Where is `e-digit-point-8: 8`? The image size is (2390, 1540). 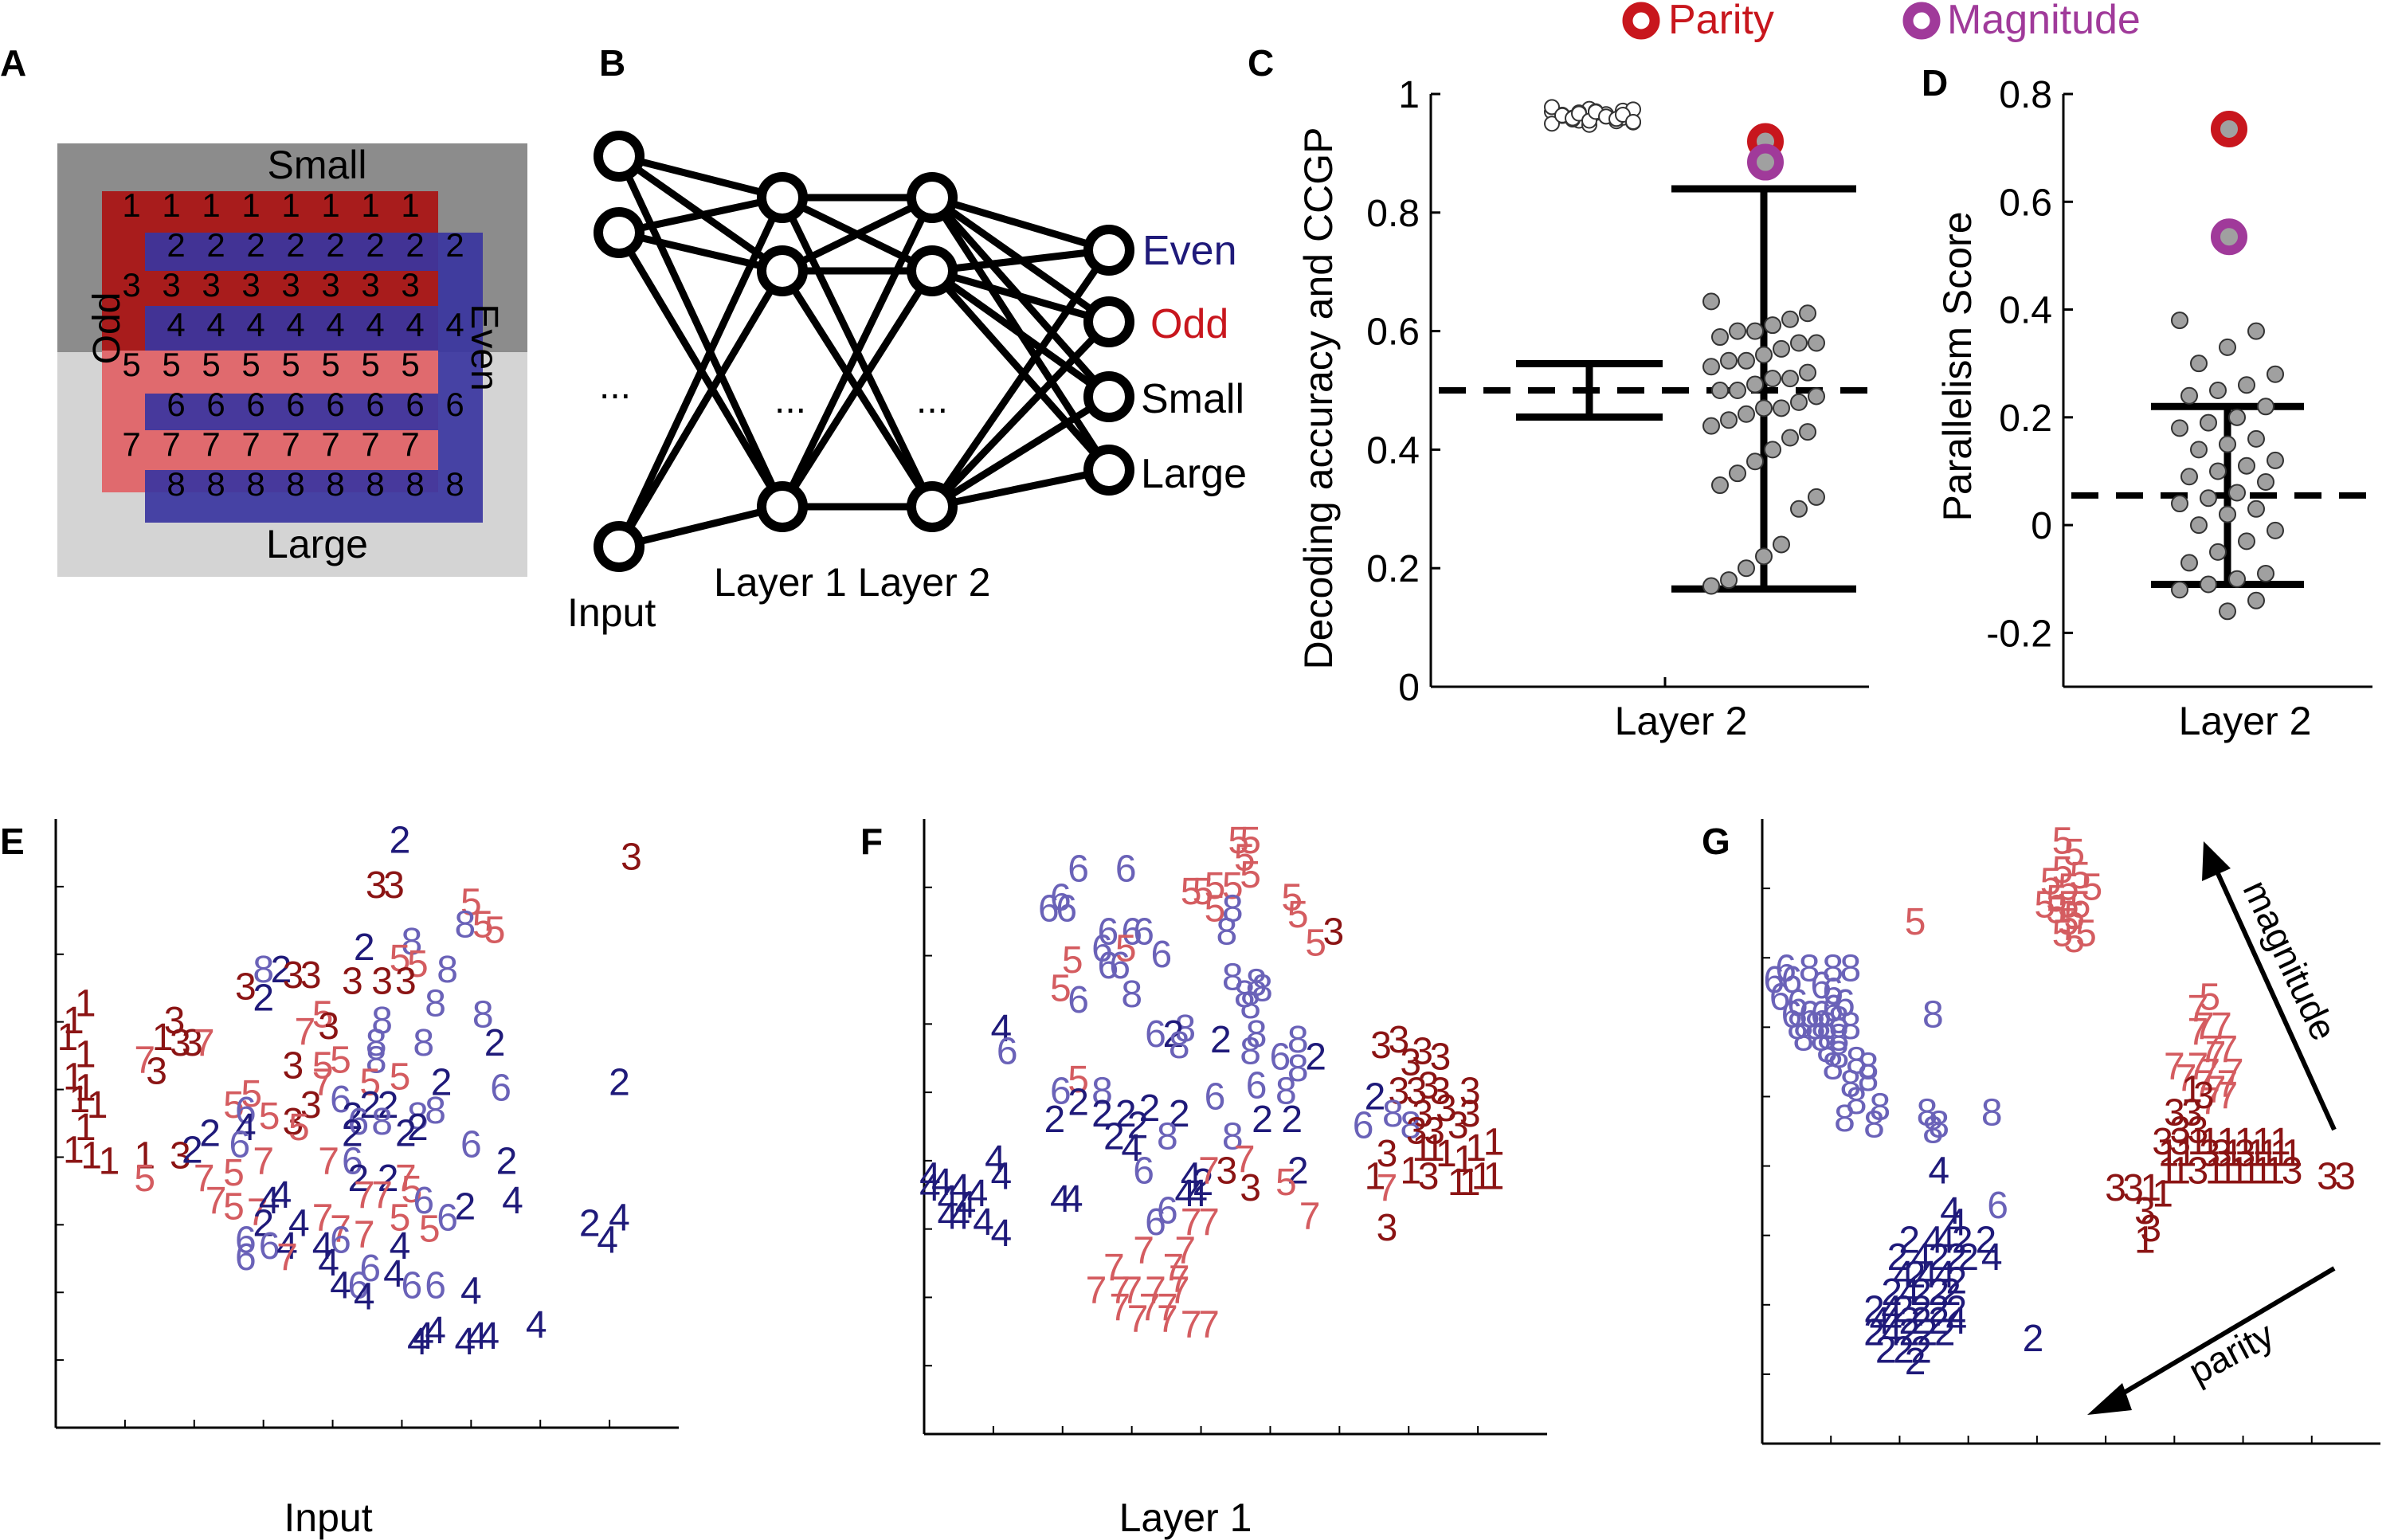 e-digit-point-8: 8 is located at coordinates (382, 1122).